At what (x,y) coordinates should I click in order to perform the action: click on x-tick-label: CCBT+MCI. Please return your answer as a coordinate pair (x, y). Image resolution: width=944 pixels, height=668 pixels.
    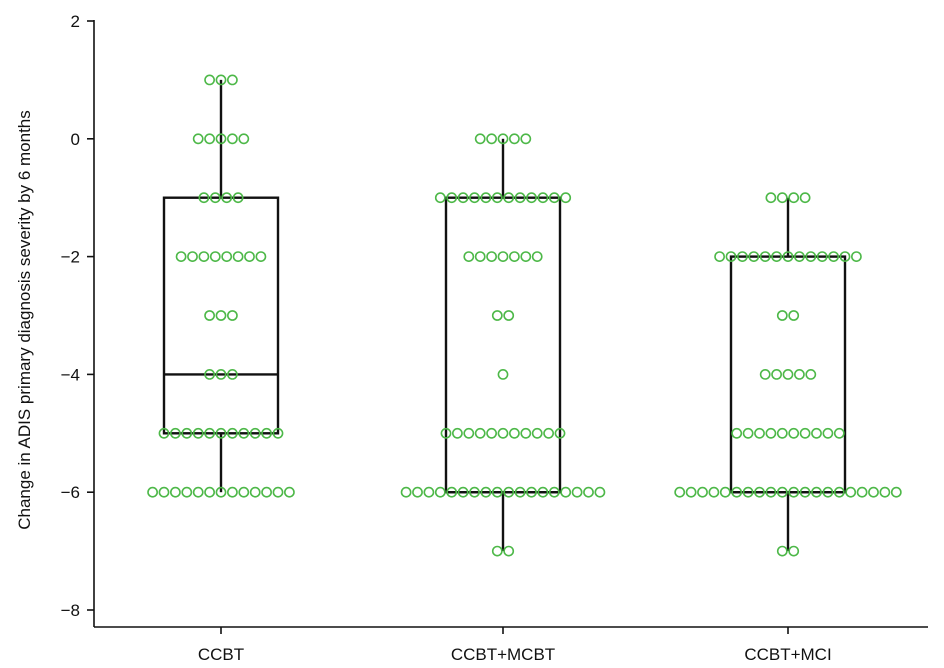
    Looking at the image, I should click on (787, 654).